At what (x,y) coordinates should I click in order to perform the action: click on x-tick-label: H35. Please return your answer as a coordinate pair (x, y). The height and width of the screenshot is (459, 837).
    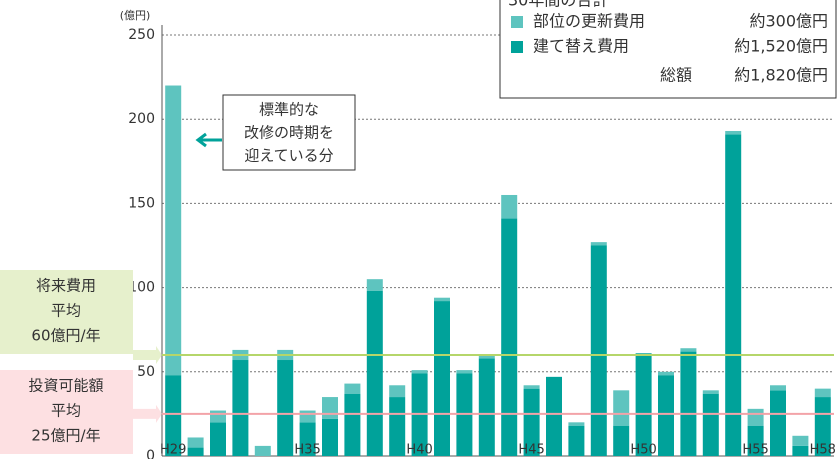
    Looking at the image, I should click on (307, 450).